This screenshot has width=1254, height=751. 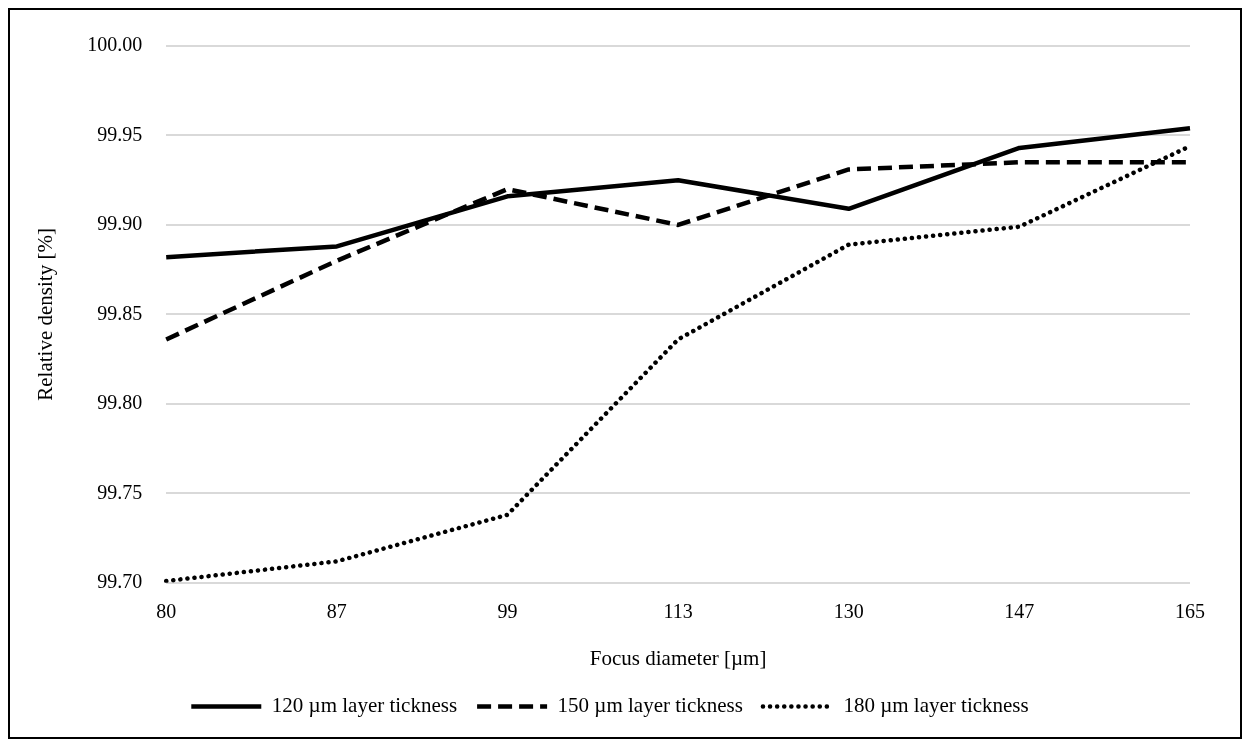 What do you see at coordinates (120, 312) in the screenshot?
I see `y-tick-label: 99.85` at bounding box center [120, 312].